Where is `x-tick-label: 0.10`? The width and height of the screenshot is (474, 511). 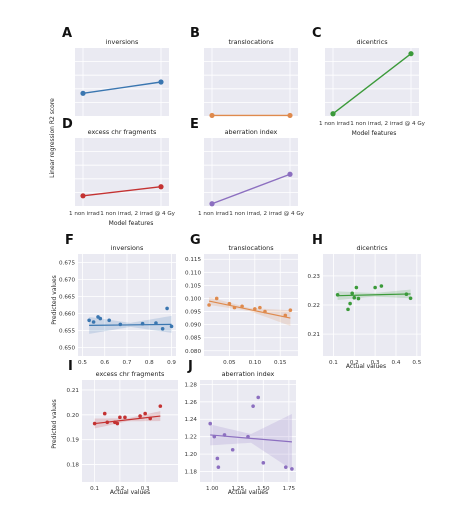
x-tick-label: 0.10 is located at coordinates (255, 363).